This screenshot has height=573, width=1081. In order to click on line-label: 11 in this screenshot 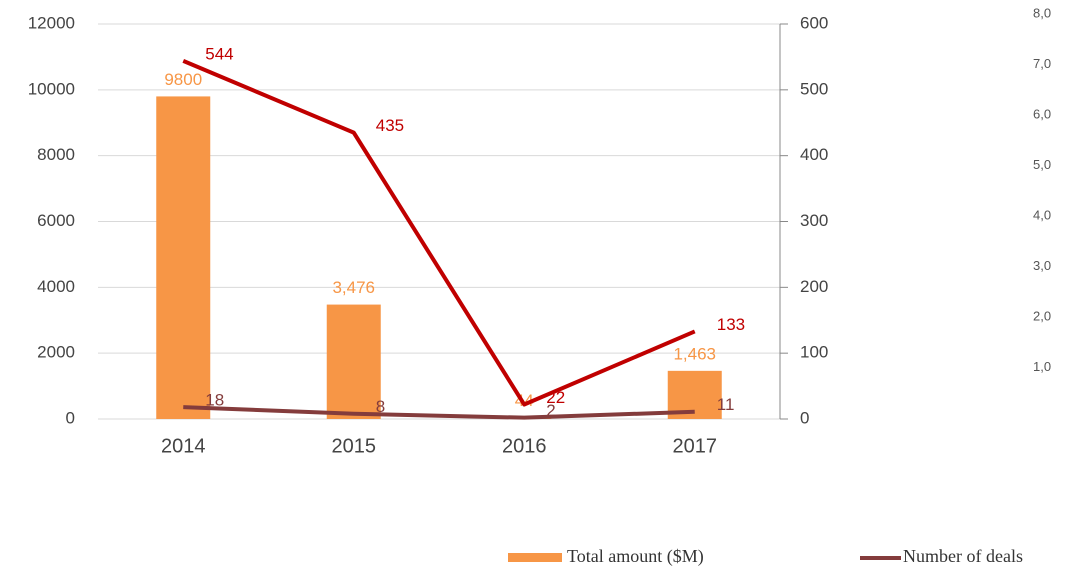, I will do `click(726, 404)`.